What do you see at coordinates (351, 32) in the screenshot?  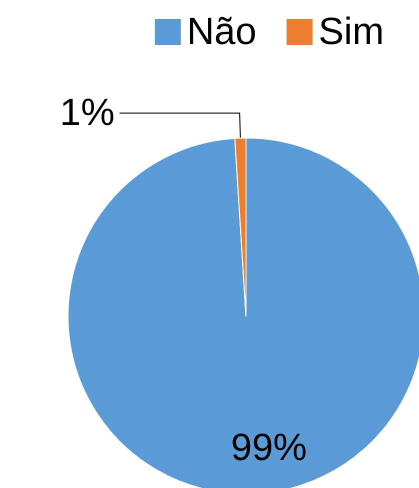 I see `legend-label: Sim` at bounding box center [351, 32].